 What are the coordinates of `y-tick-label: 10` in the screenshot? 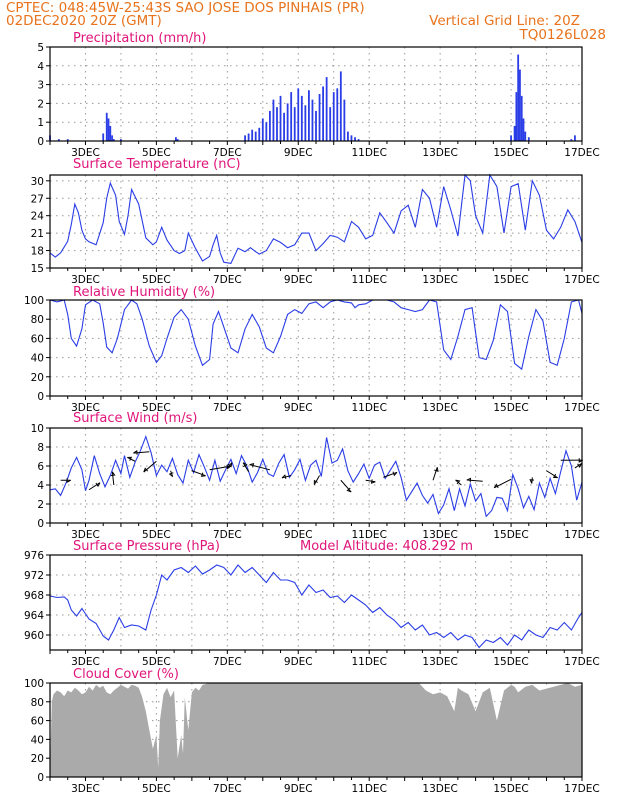 It's located at (37, 429).